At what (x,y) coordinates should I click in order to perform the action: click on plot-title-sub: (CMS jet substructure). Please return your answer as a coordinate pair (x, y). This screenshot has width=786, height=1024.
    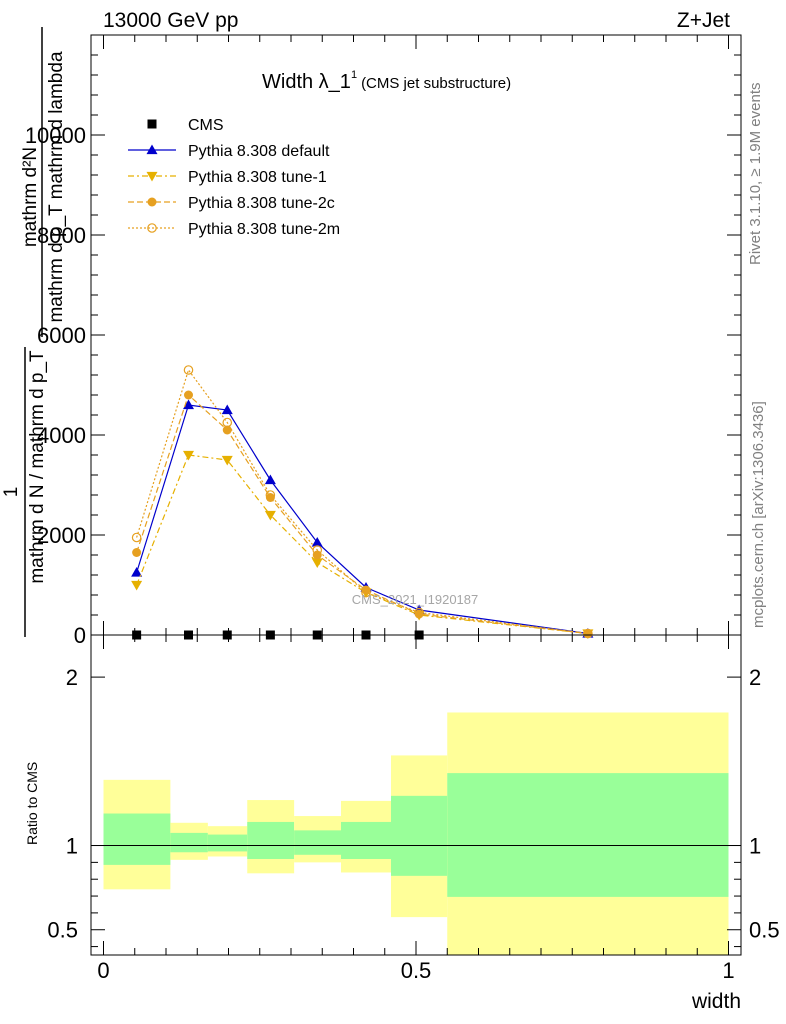
    Looking at the image, I should click on (436, 83).